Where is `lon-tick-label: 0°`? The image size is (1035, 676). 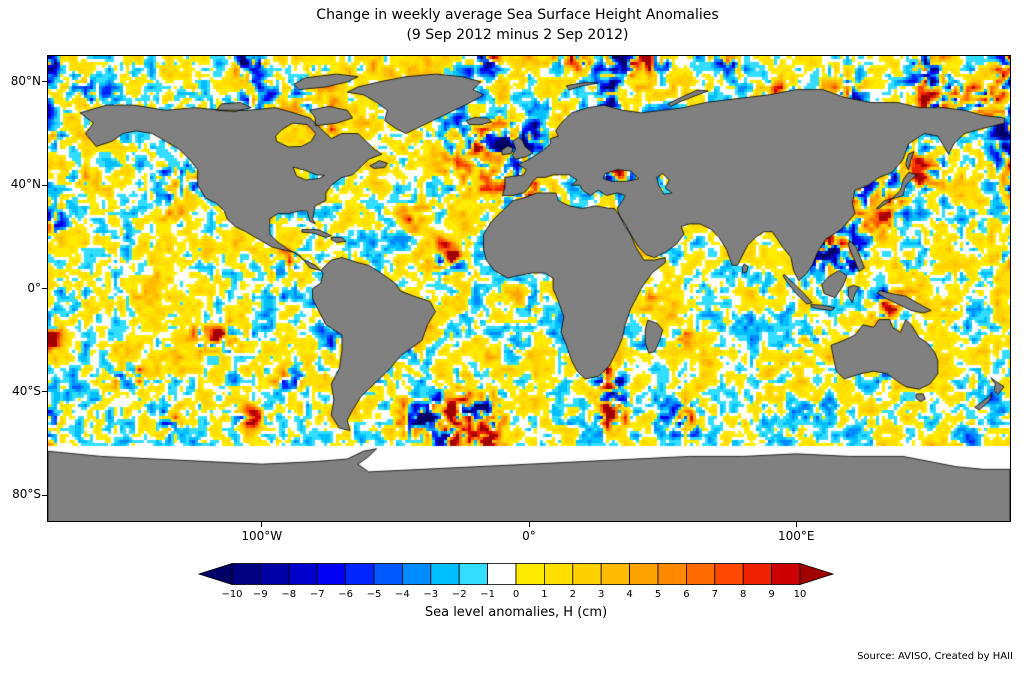
lon-tick-label: 0° is located at coordinates (529, 536).